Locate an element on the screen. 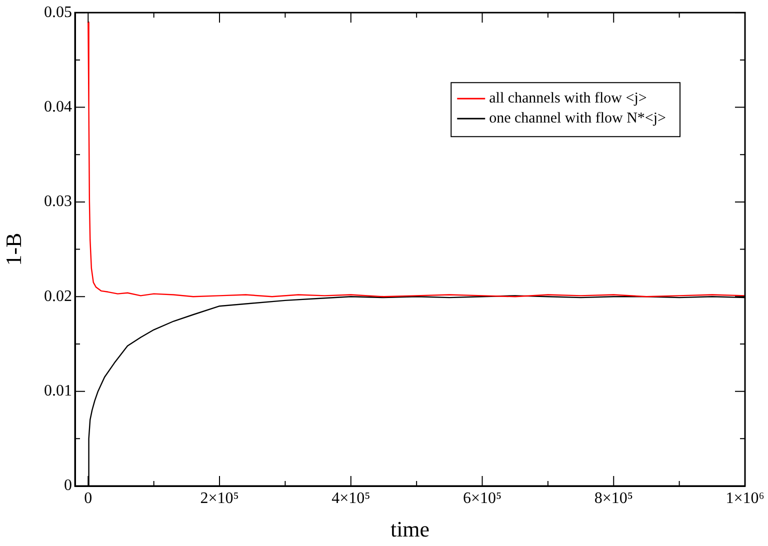  y-tick-label: 0 is located at coordinates (68, 485).